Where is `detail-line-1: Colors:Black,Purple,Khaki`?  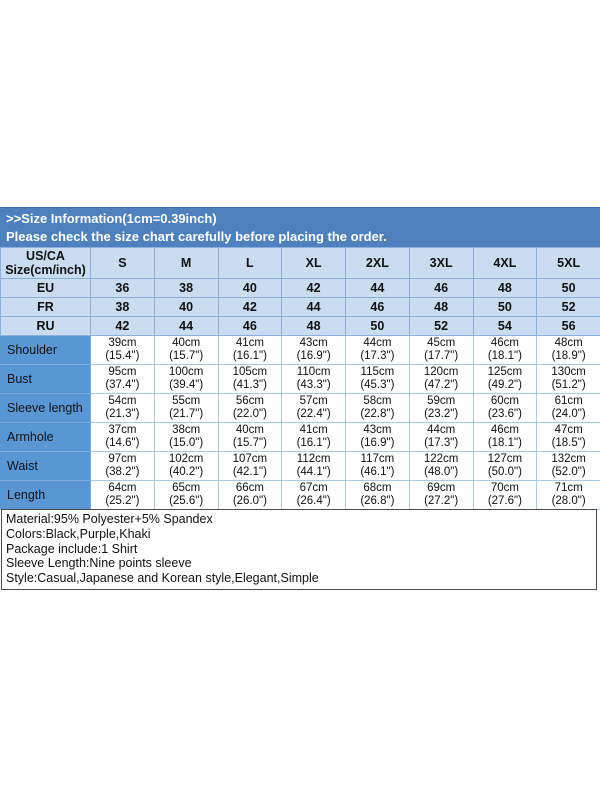
detail-line-1: Colors:Black,Purple,Khaki is located at coordinates (78, 533).